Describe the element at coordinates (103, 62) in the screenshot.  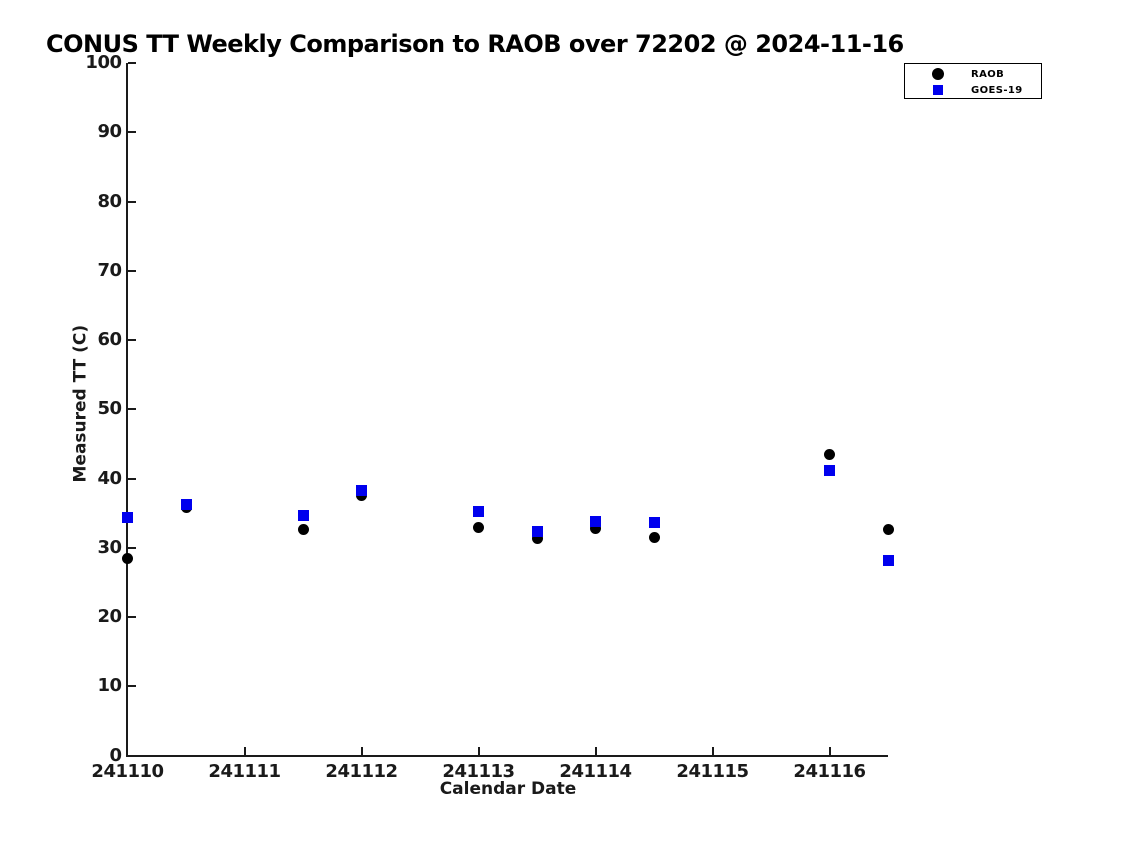
I see `y-tick-label: 100` at that location.